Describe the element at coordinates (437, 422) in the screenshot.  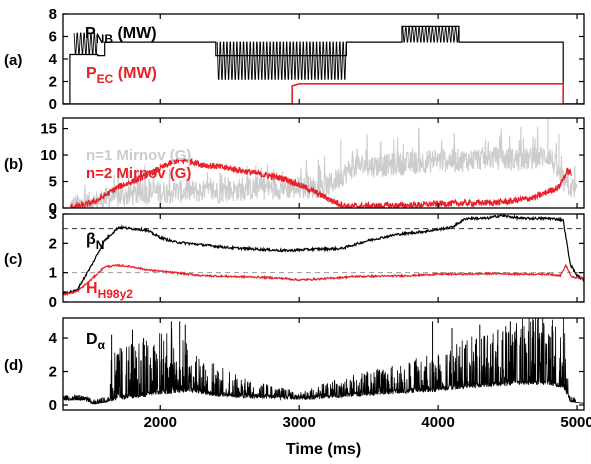
I see `x-tick-label: 4000` at that location.